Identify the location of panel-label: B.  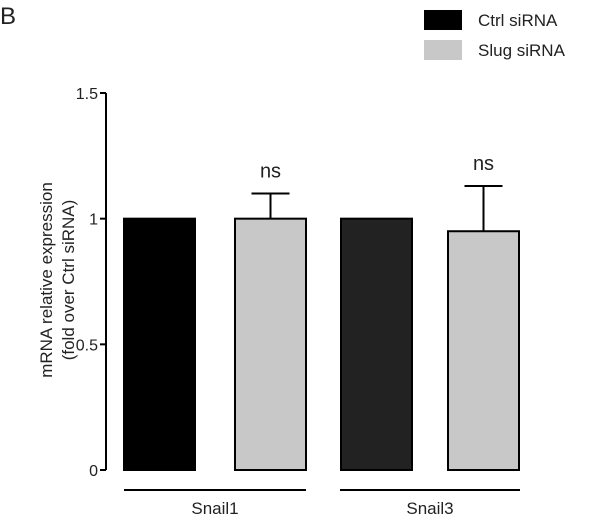
(8, 16).